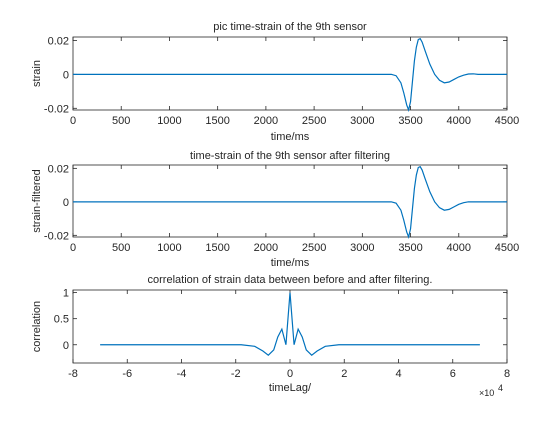 The image size is (560, 425). I want to click on x-axis-label-2: time/ms, so click(290, 263).